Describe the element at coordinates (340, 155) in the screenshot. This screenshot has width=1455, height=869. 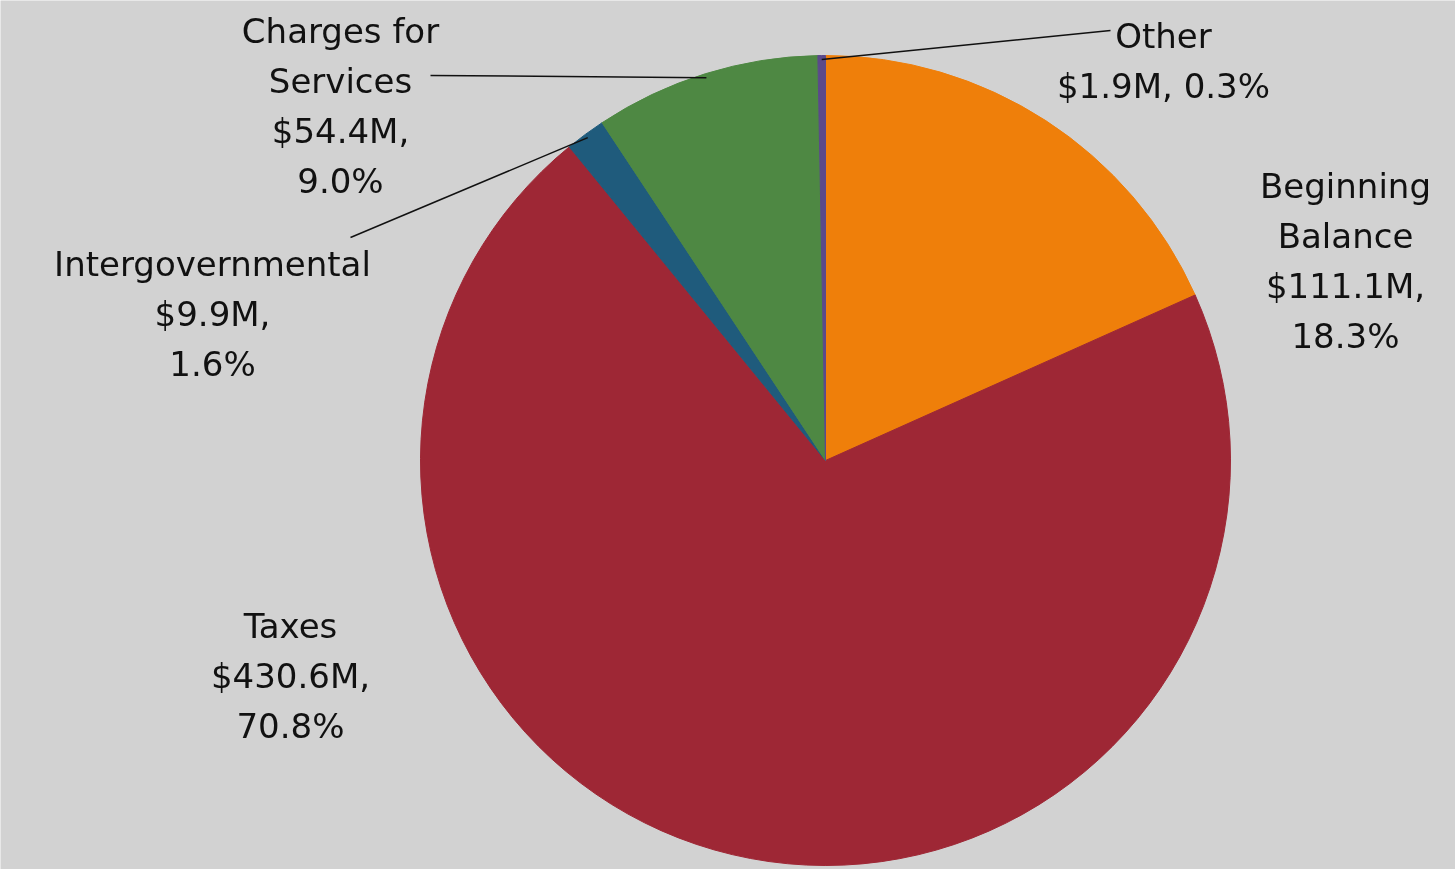
I see `data-label: $54.4M, 9.0%` at that location.